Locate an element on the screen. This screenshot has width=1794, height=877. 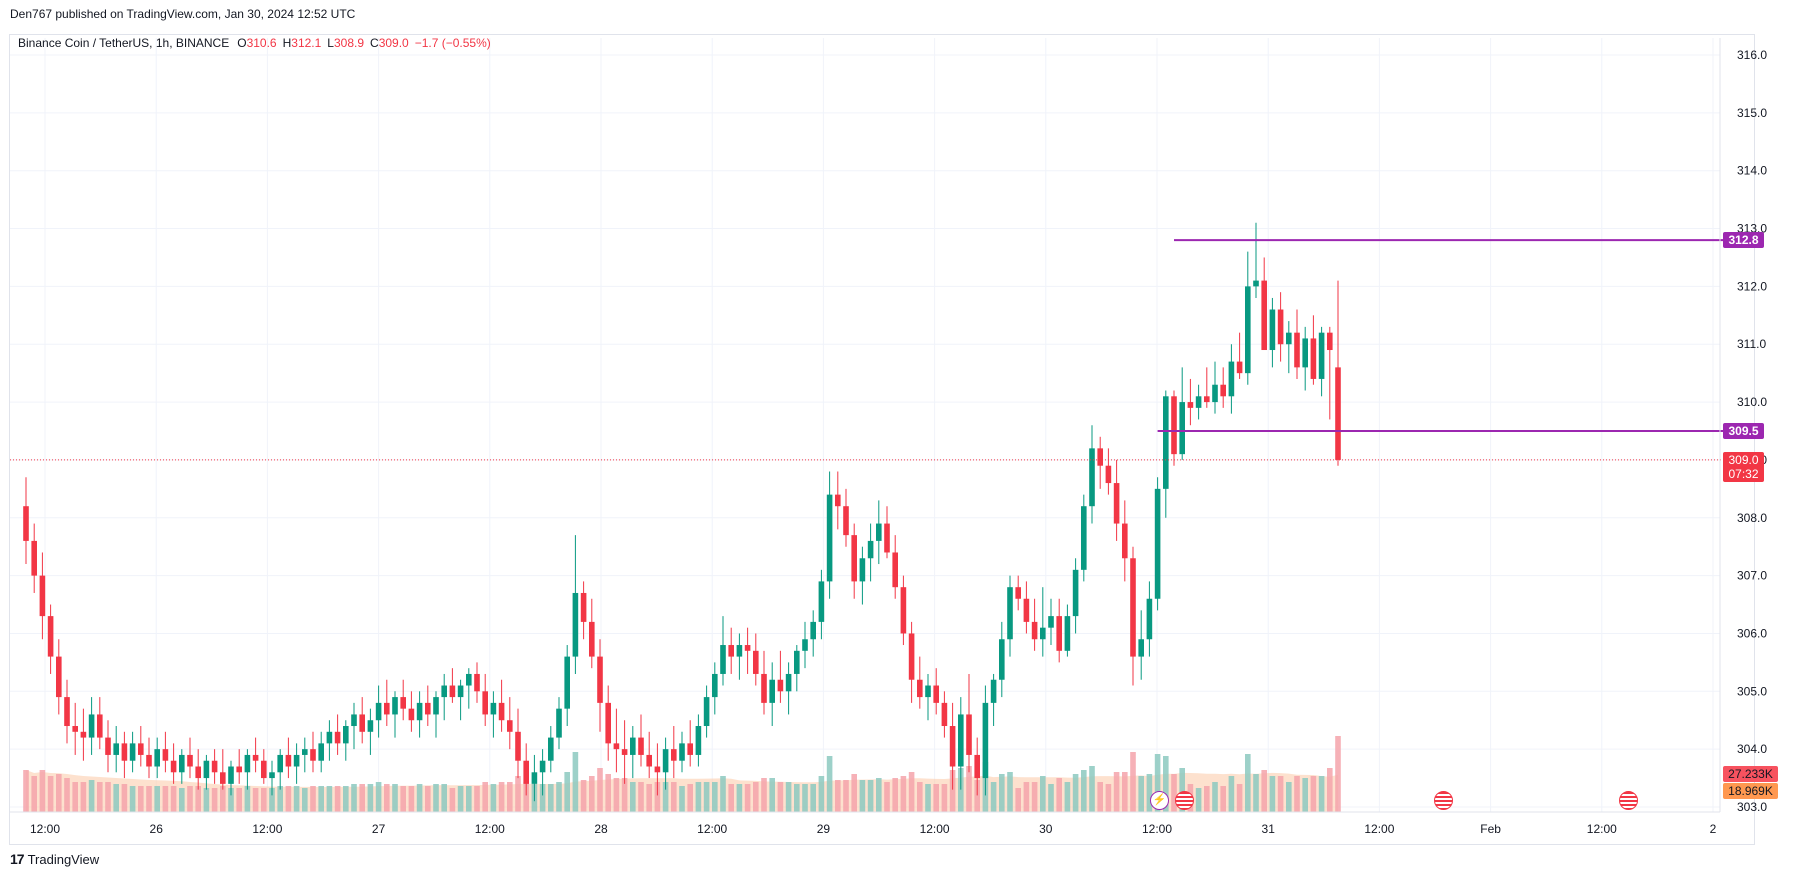
open-label: O is located at coordinates (242, 43).